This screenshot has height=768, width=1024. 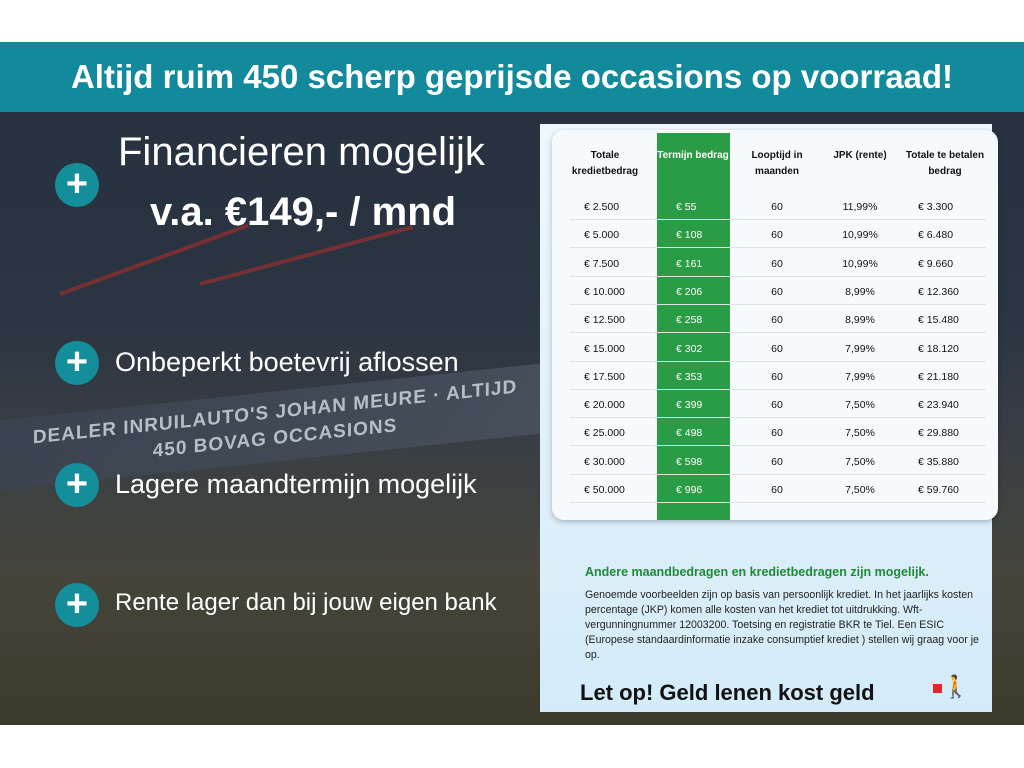 What do you see at coordinates (693, 155) in the screenshot?
I see `column-header: Termijn bedrag` at bounding box center [693, 155].